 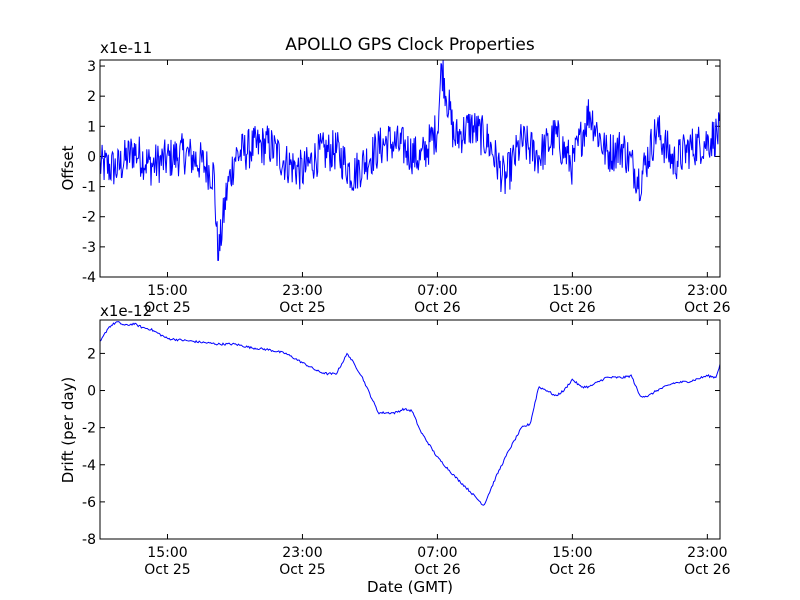 What do you see at coordinates (126, 311) in the screenshot?
I see `drift-multiplier-label: x1e-12` at bounding box center [126, 311].